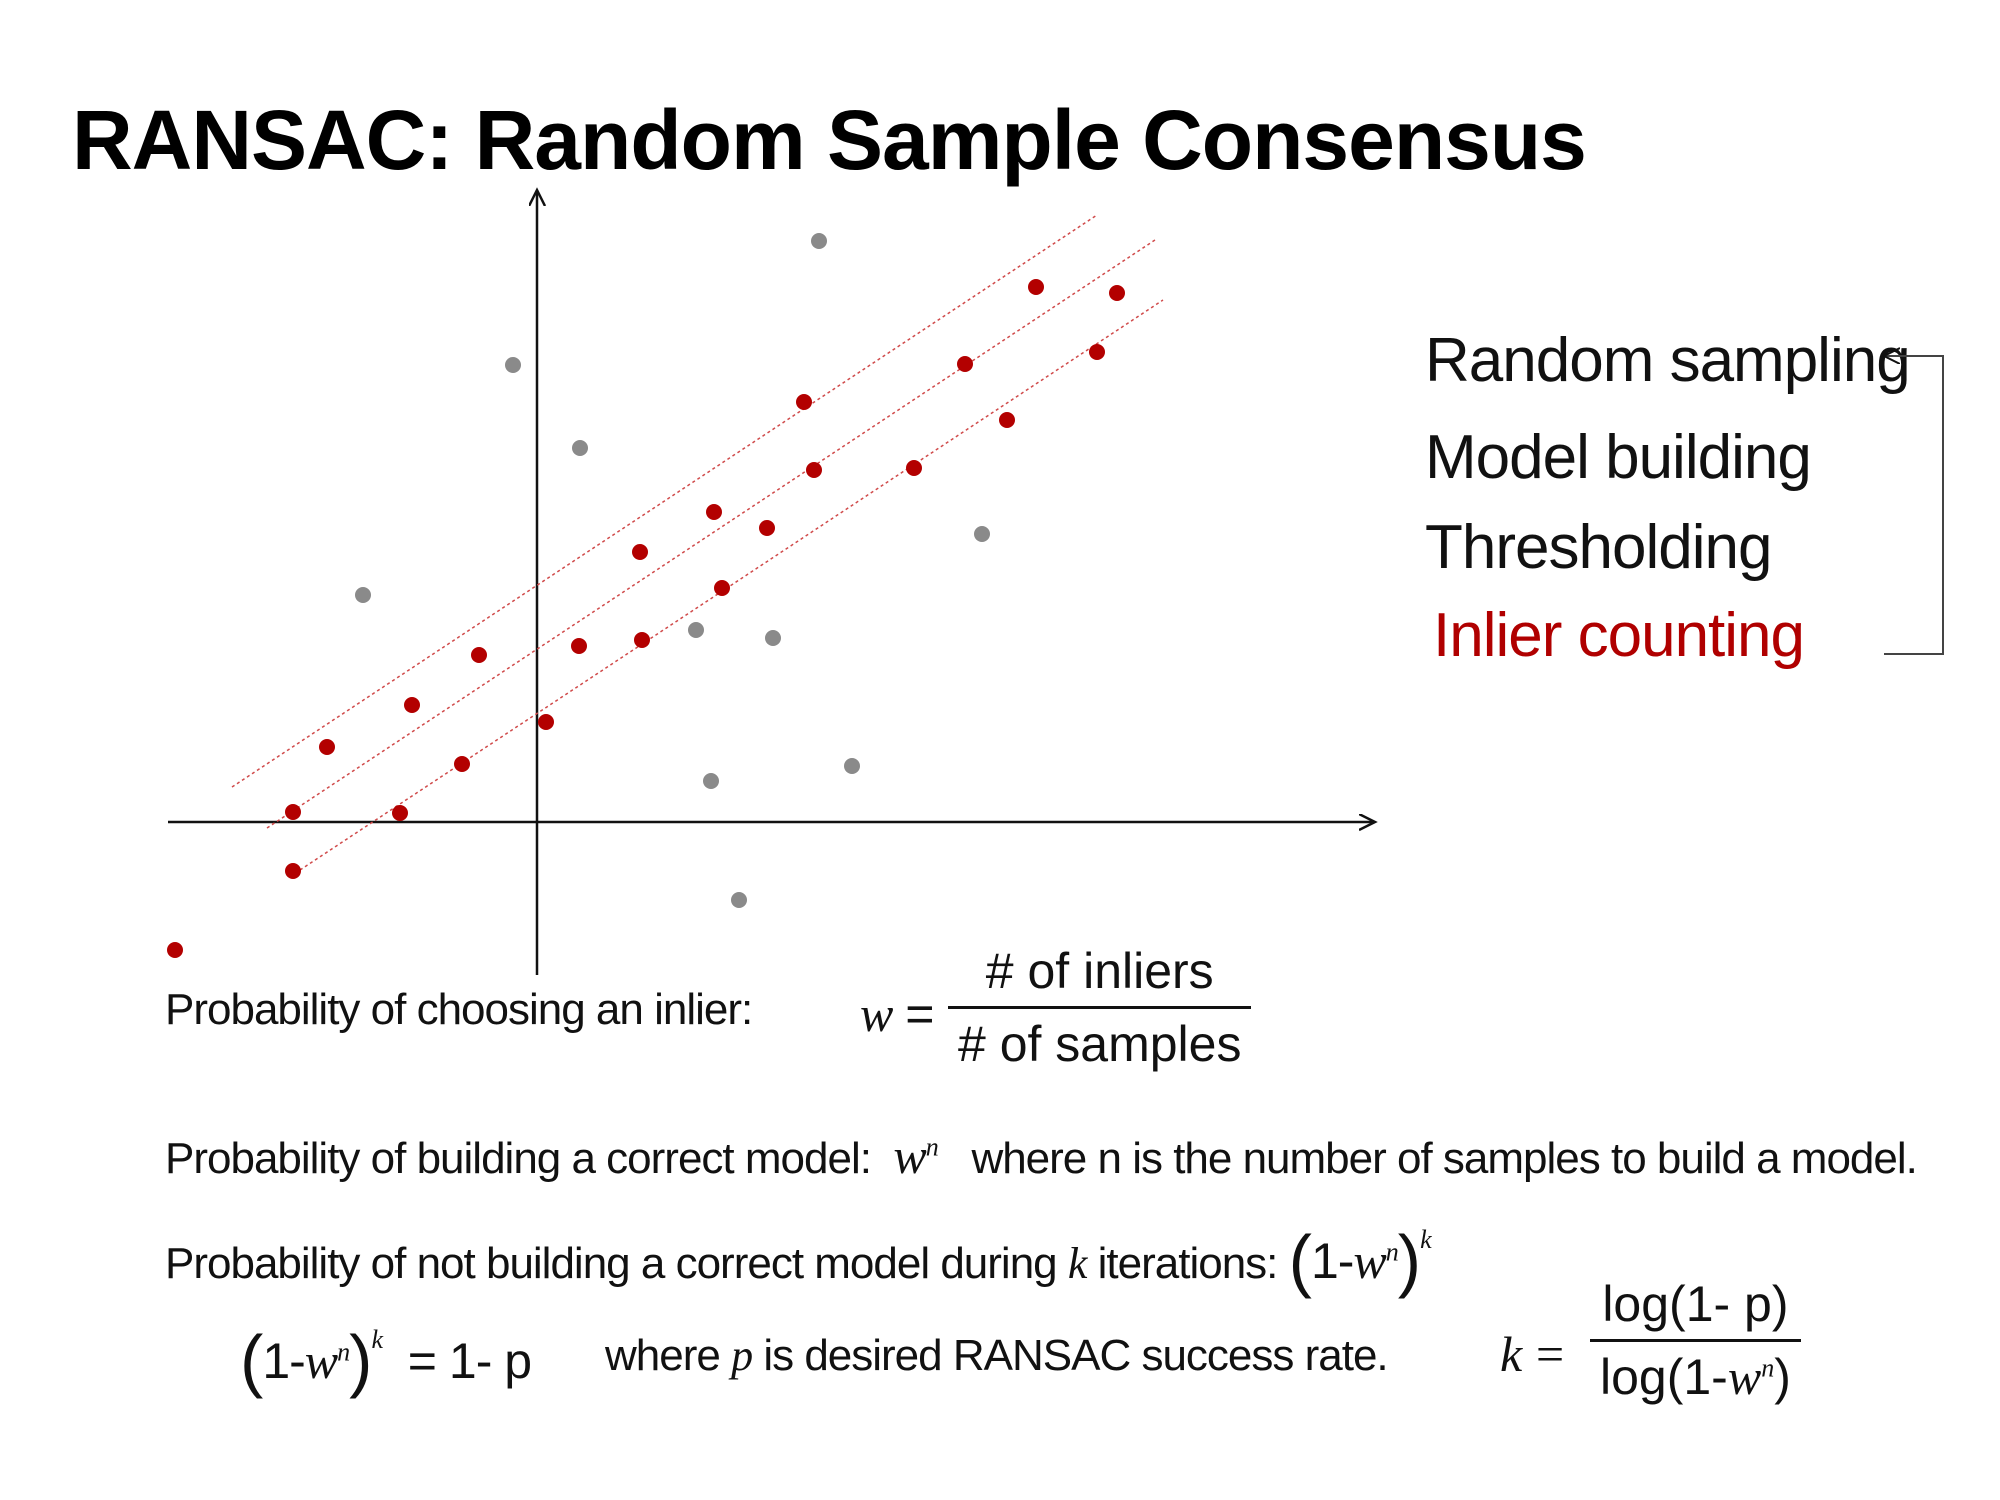 This screenshot has width=2000, height=1500. Describe the element at coordinates (386, 1360) in the screenshot. I see `success-equation: (1-wn)k = 1- p` at that location.